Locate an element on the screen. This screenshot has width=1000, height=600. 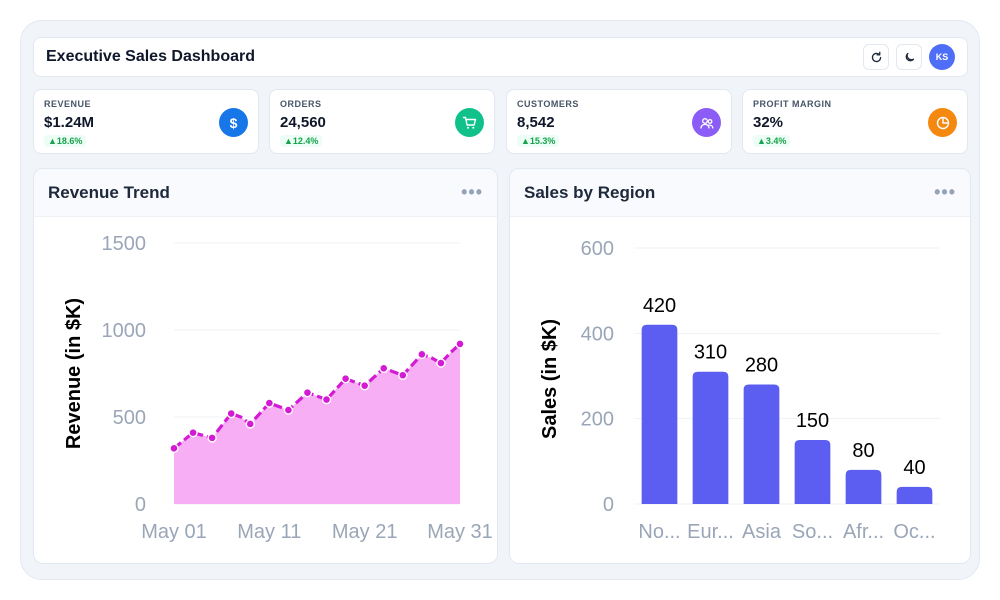
kpi-label: PROFIT MARGIN is located at coordinates (792, 104).